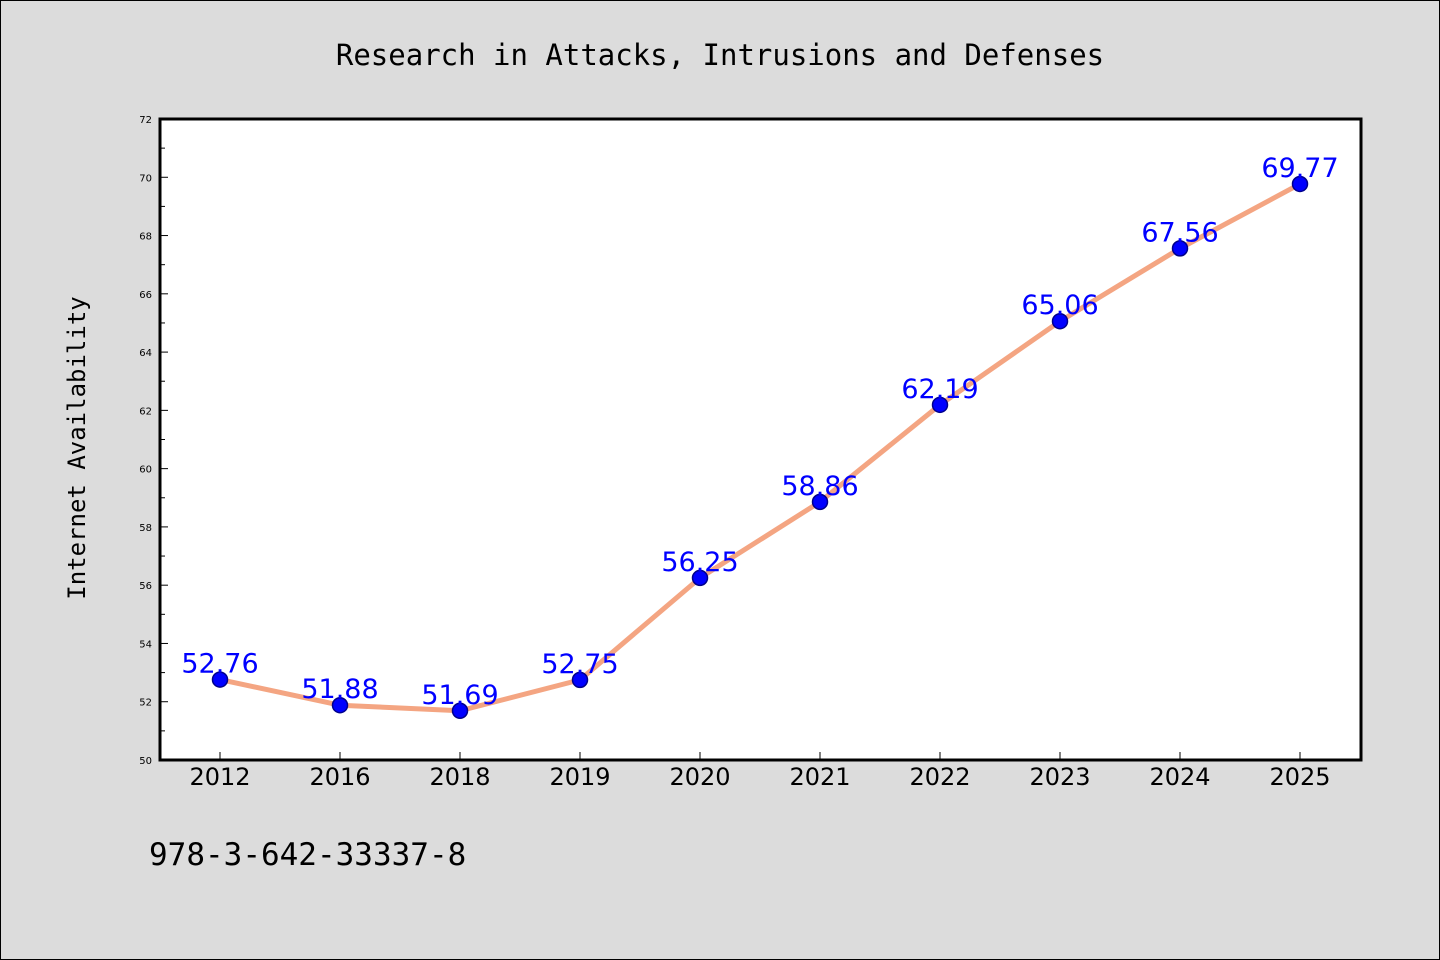 This screenshot has width=1440, height=960. I want to click on y-tick-label: 66, so click(145, 295).